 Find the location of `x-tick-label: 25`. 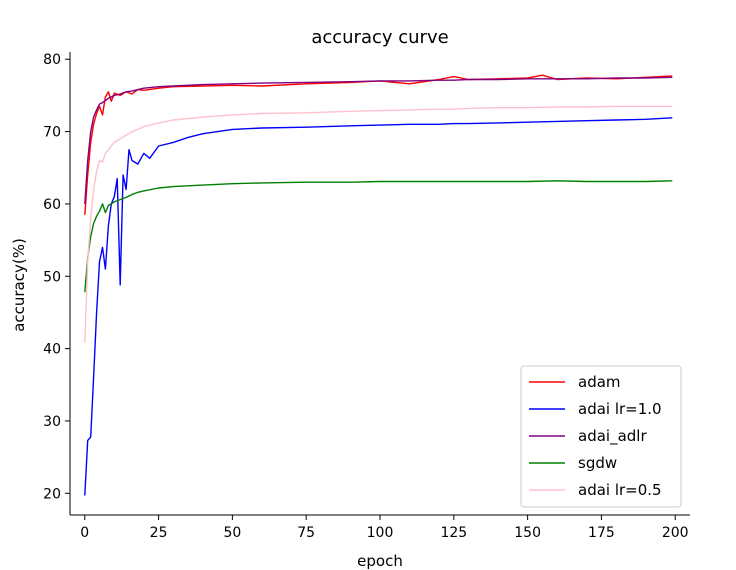

x-tick-label: 25 is located at coordinates (159, 533).